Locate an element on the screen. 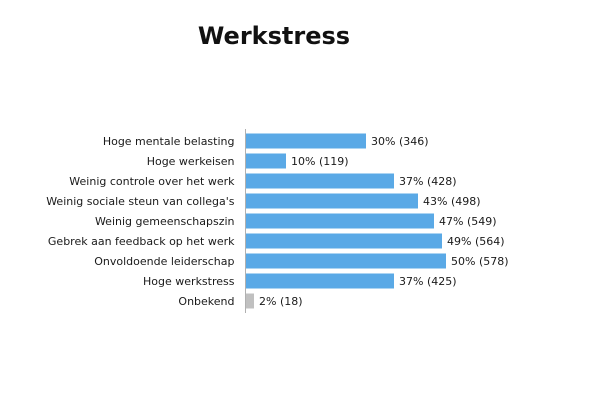 Image resolution: width=600 pixels, height=400 pixels. category-label: Hoge werkeisen is located at coordinates (191, 161).